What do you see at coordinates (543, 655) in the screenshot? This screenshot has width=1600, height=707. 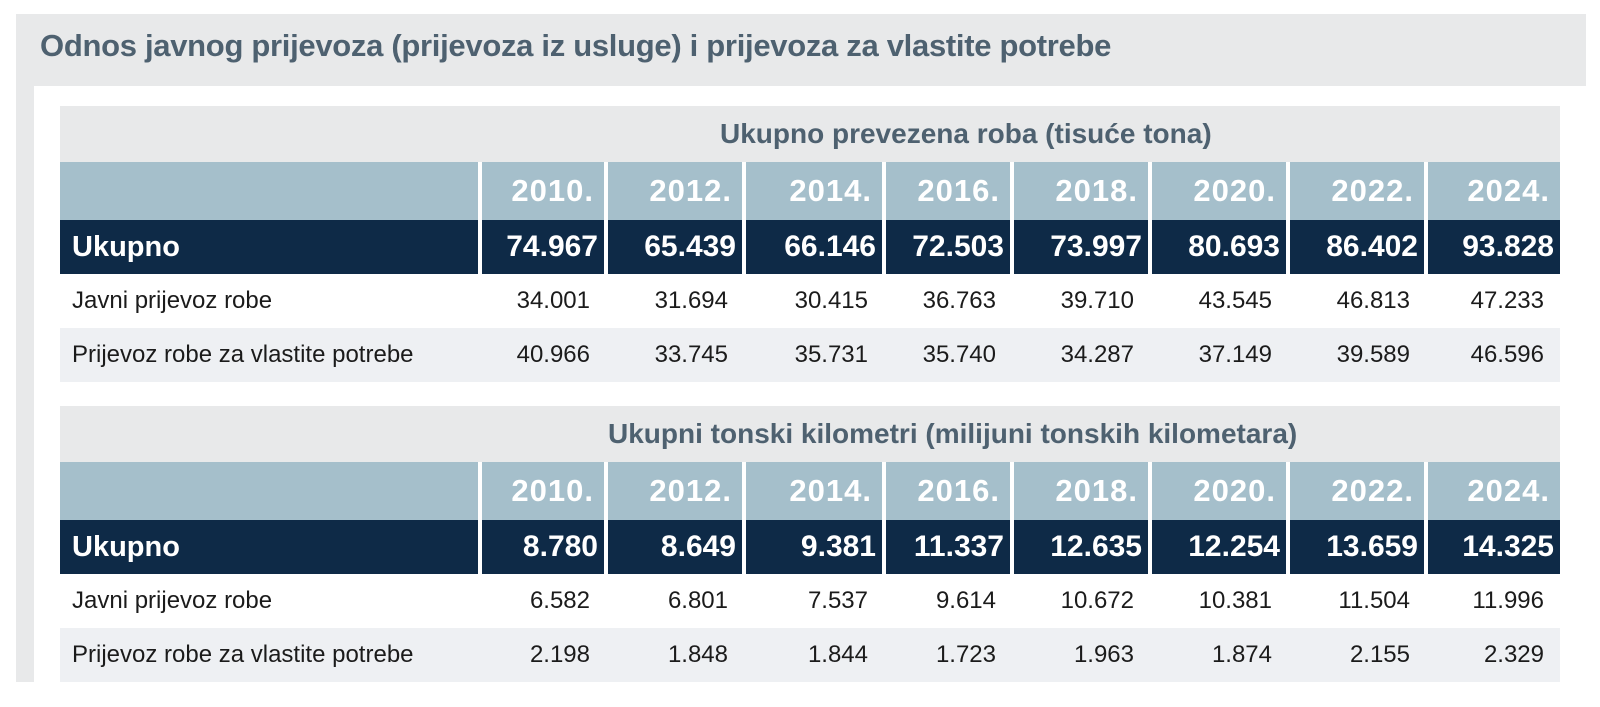 I see `table-cell: 2.198` at bounding box center [543, 655].